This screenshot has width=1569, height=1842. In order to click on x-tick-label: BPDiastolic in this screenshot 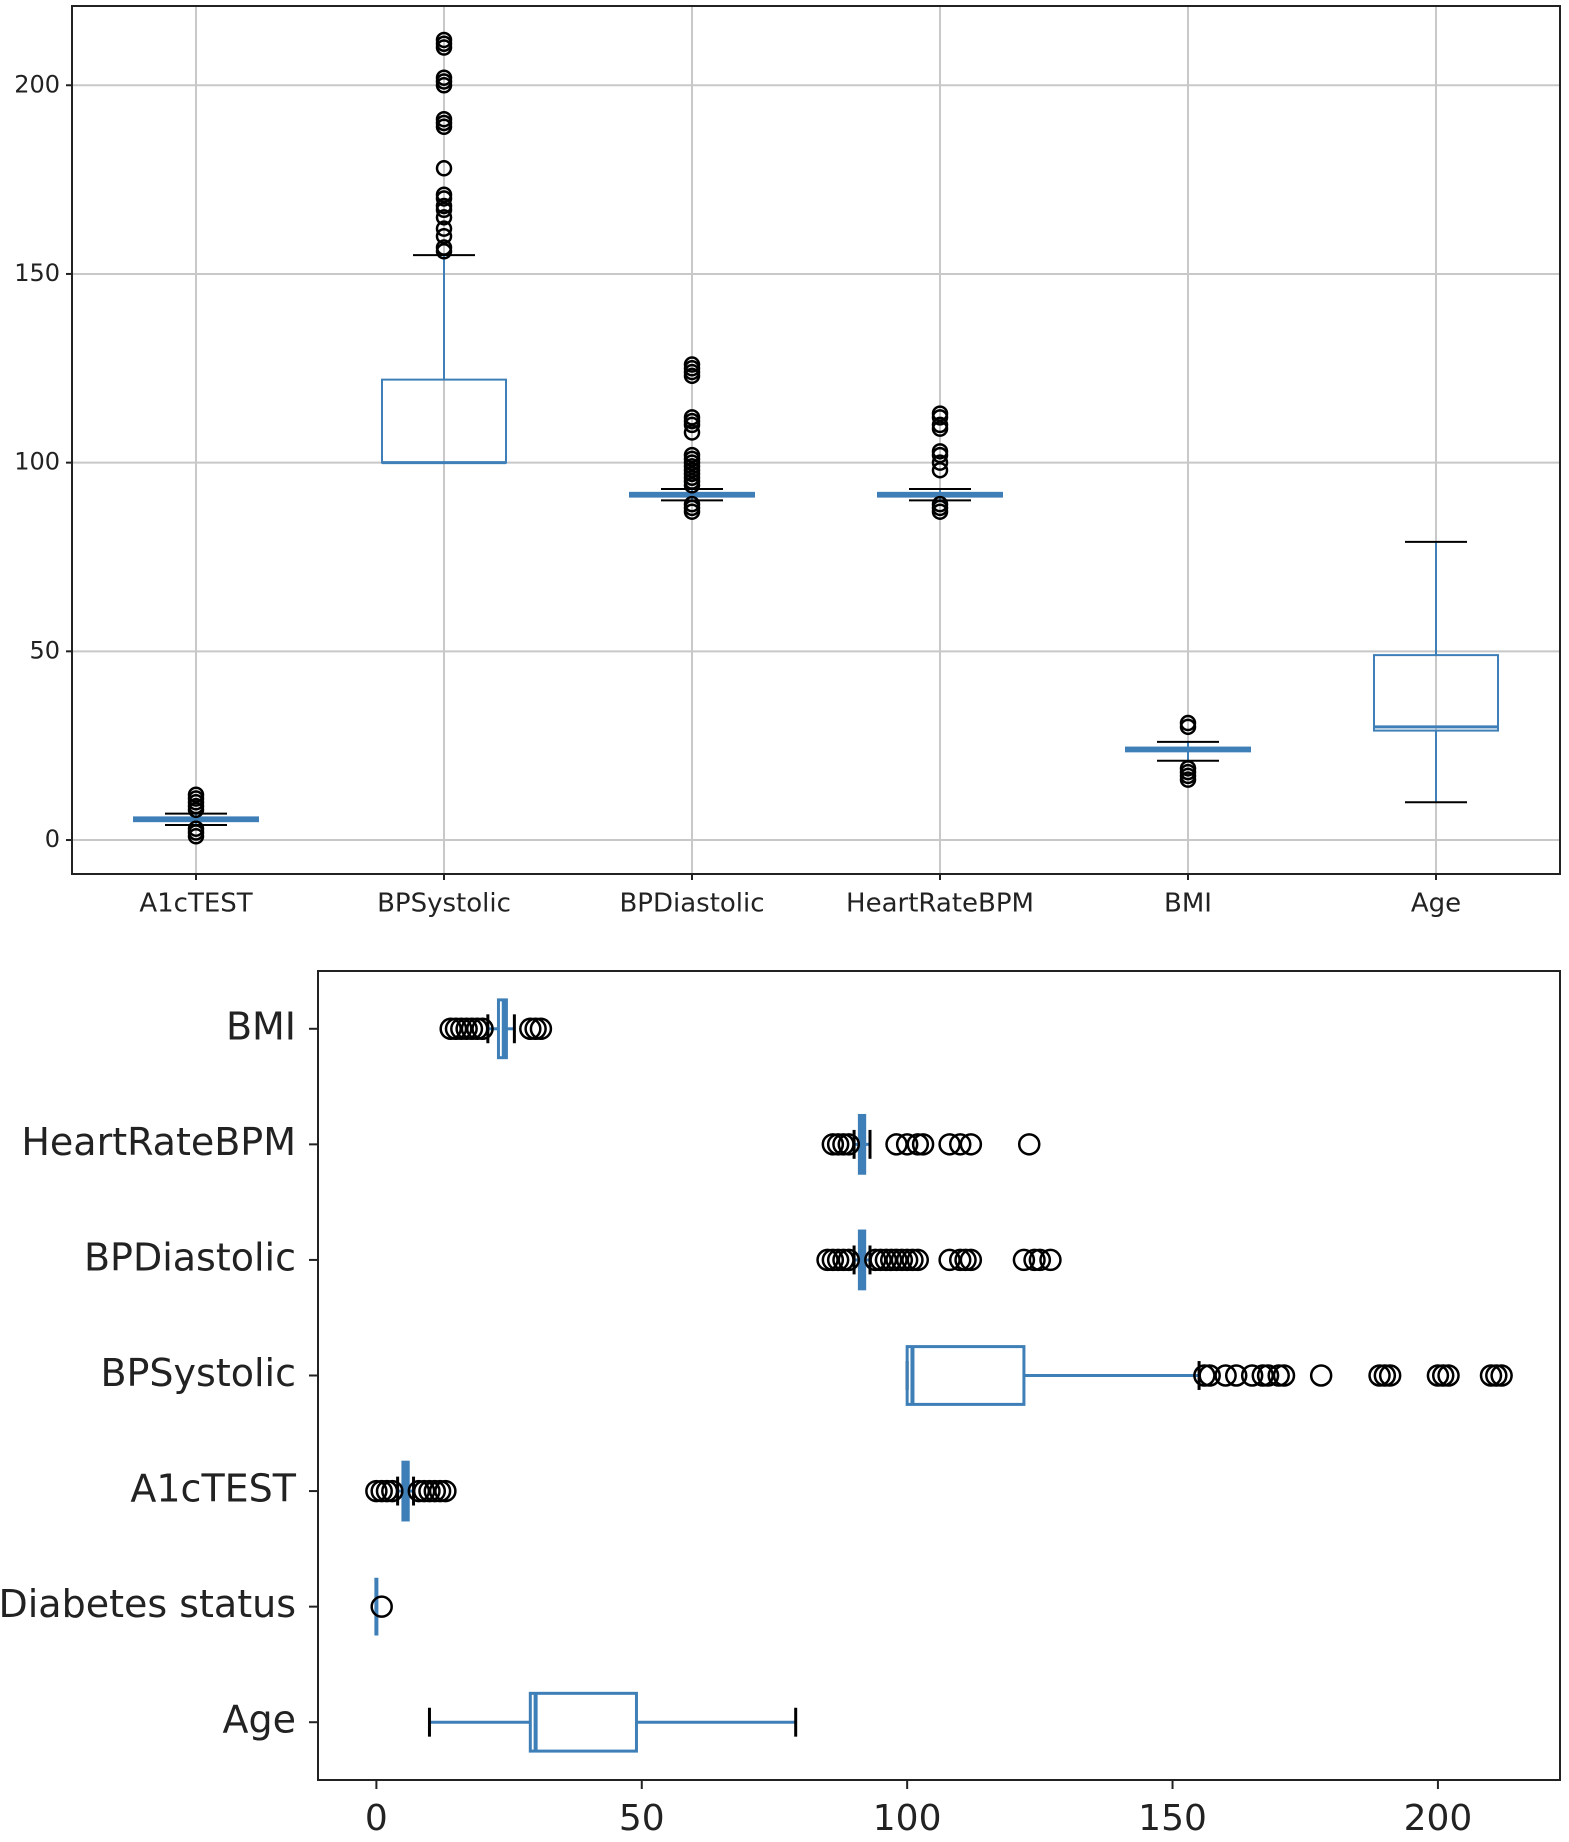, I will do `click(691, 904)`.